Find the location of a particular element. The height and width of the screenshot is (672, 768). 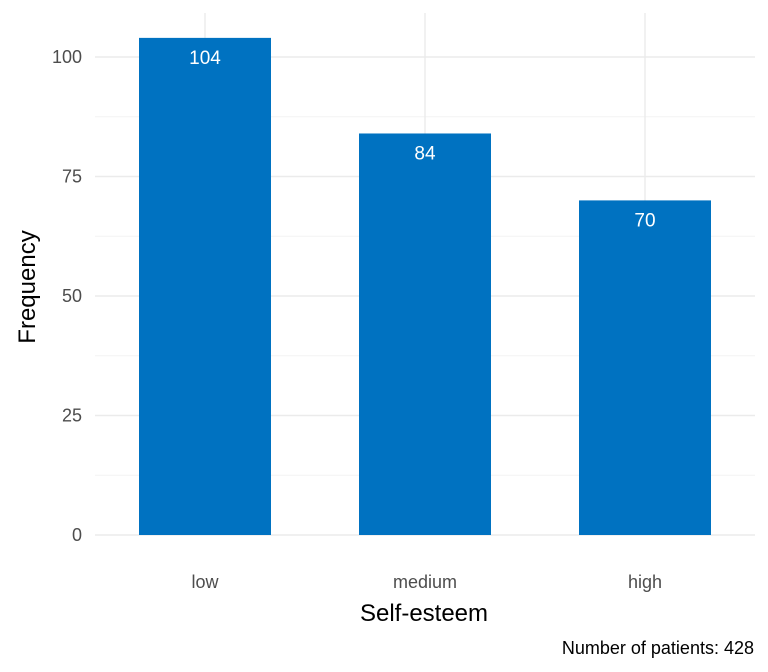

x-axis-ticks: low medium high is located at coordinates (426, 582).